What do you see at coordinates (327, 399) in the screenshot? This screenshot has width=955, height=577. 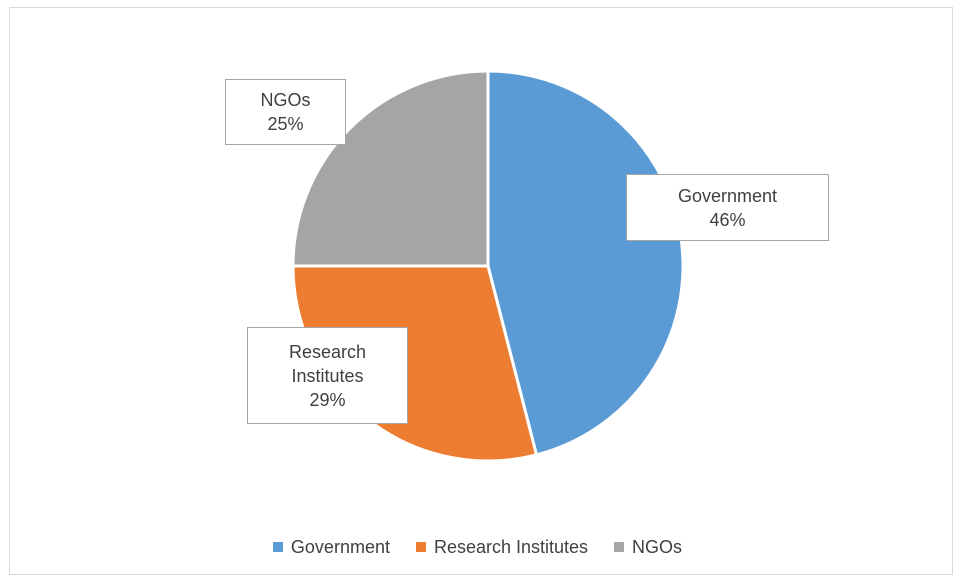 I see `data-label-research-value: 29%` at bounding box center [327, 399].